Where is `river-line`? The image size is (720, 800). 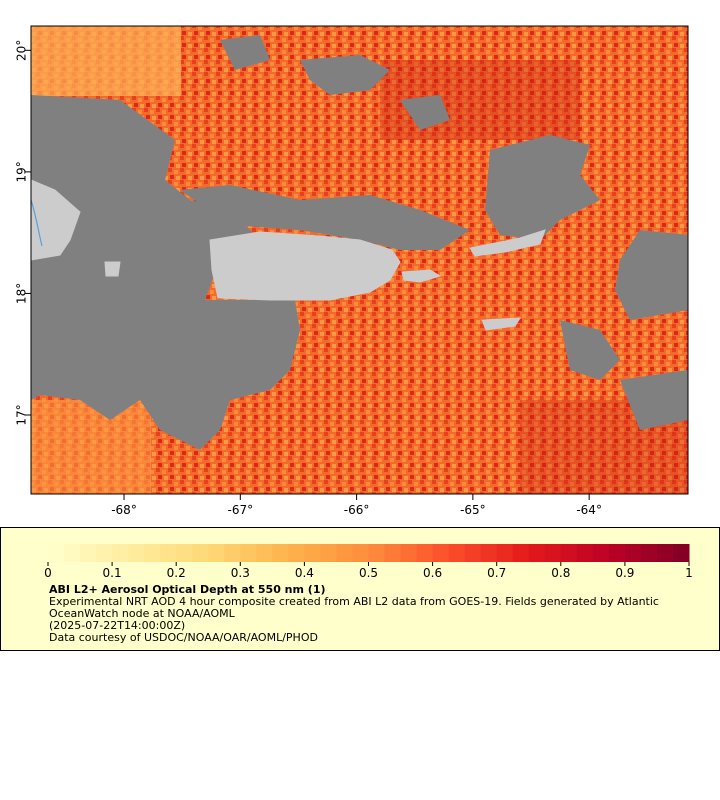 river-line is located at coordinates (37, 223).